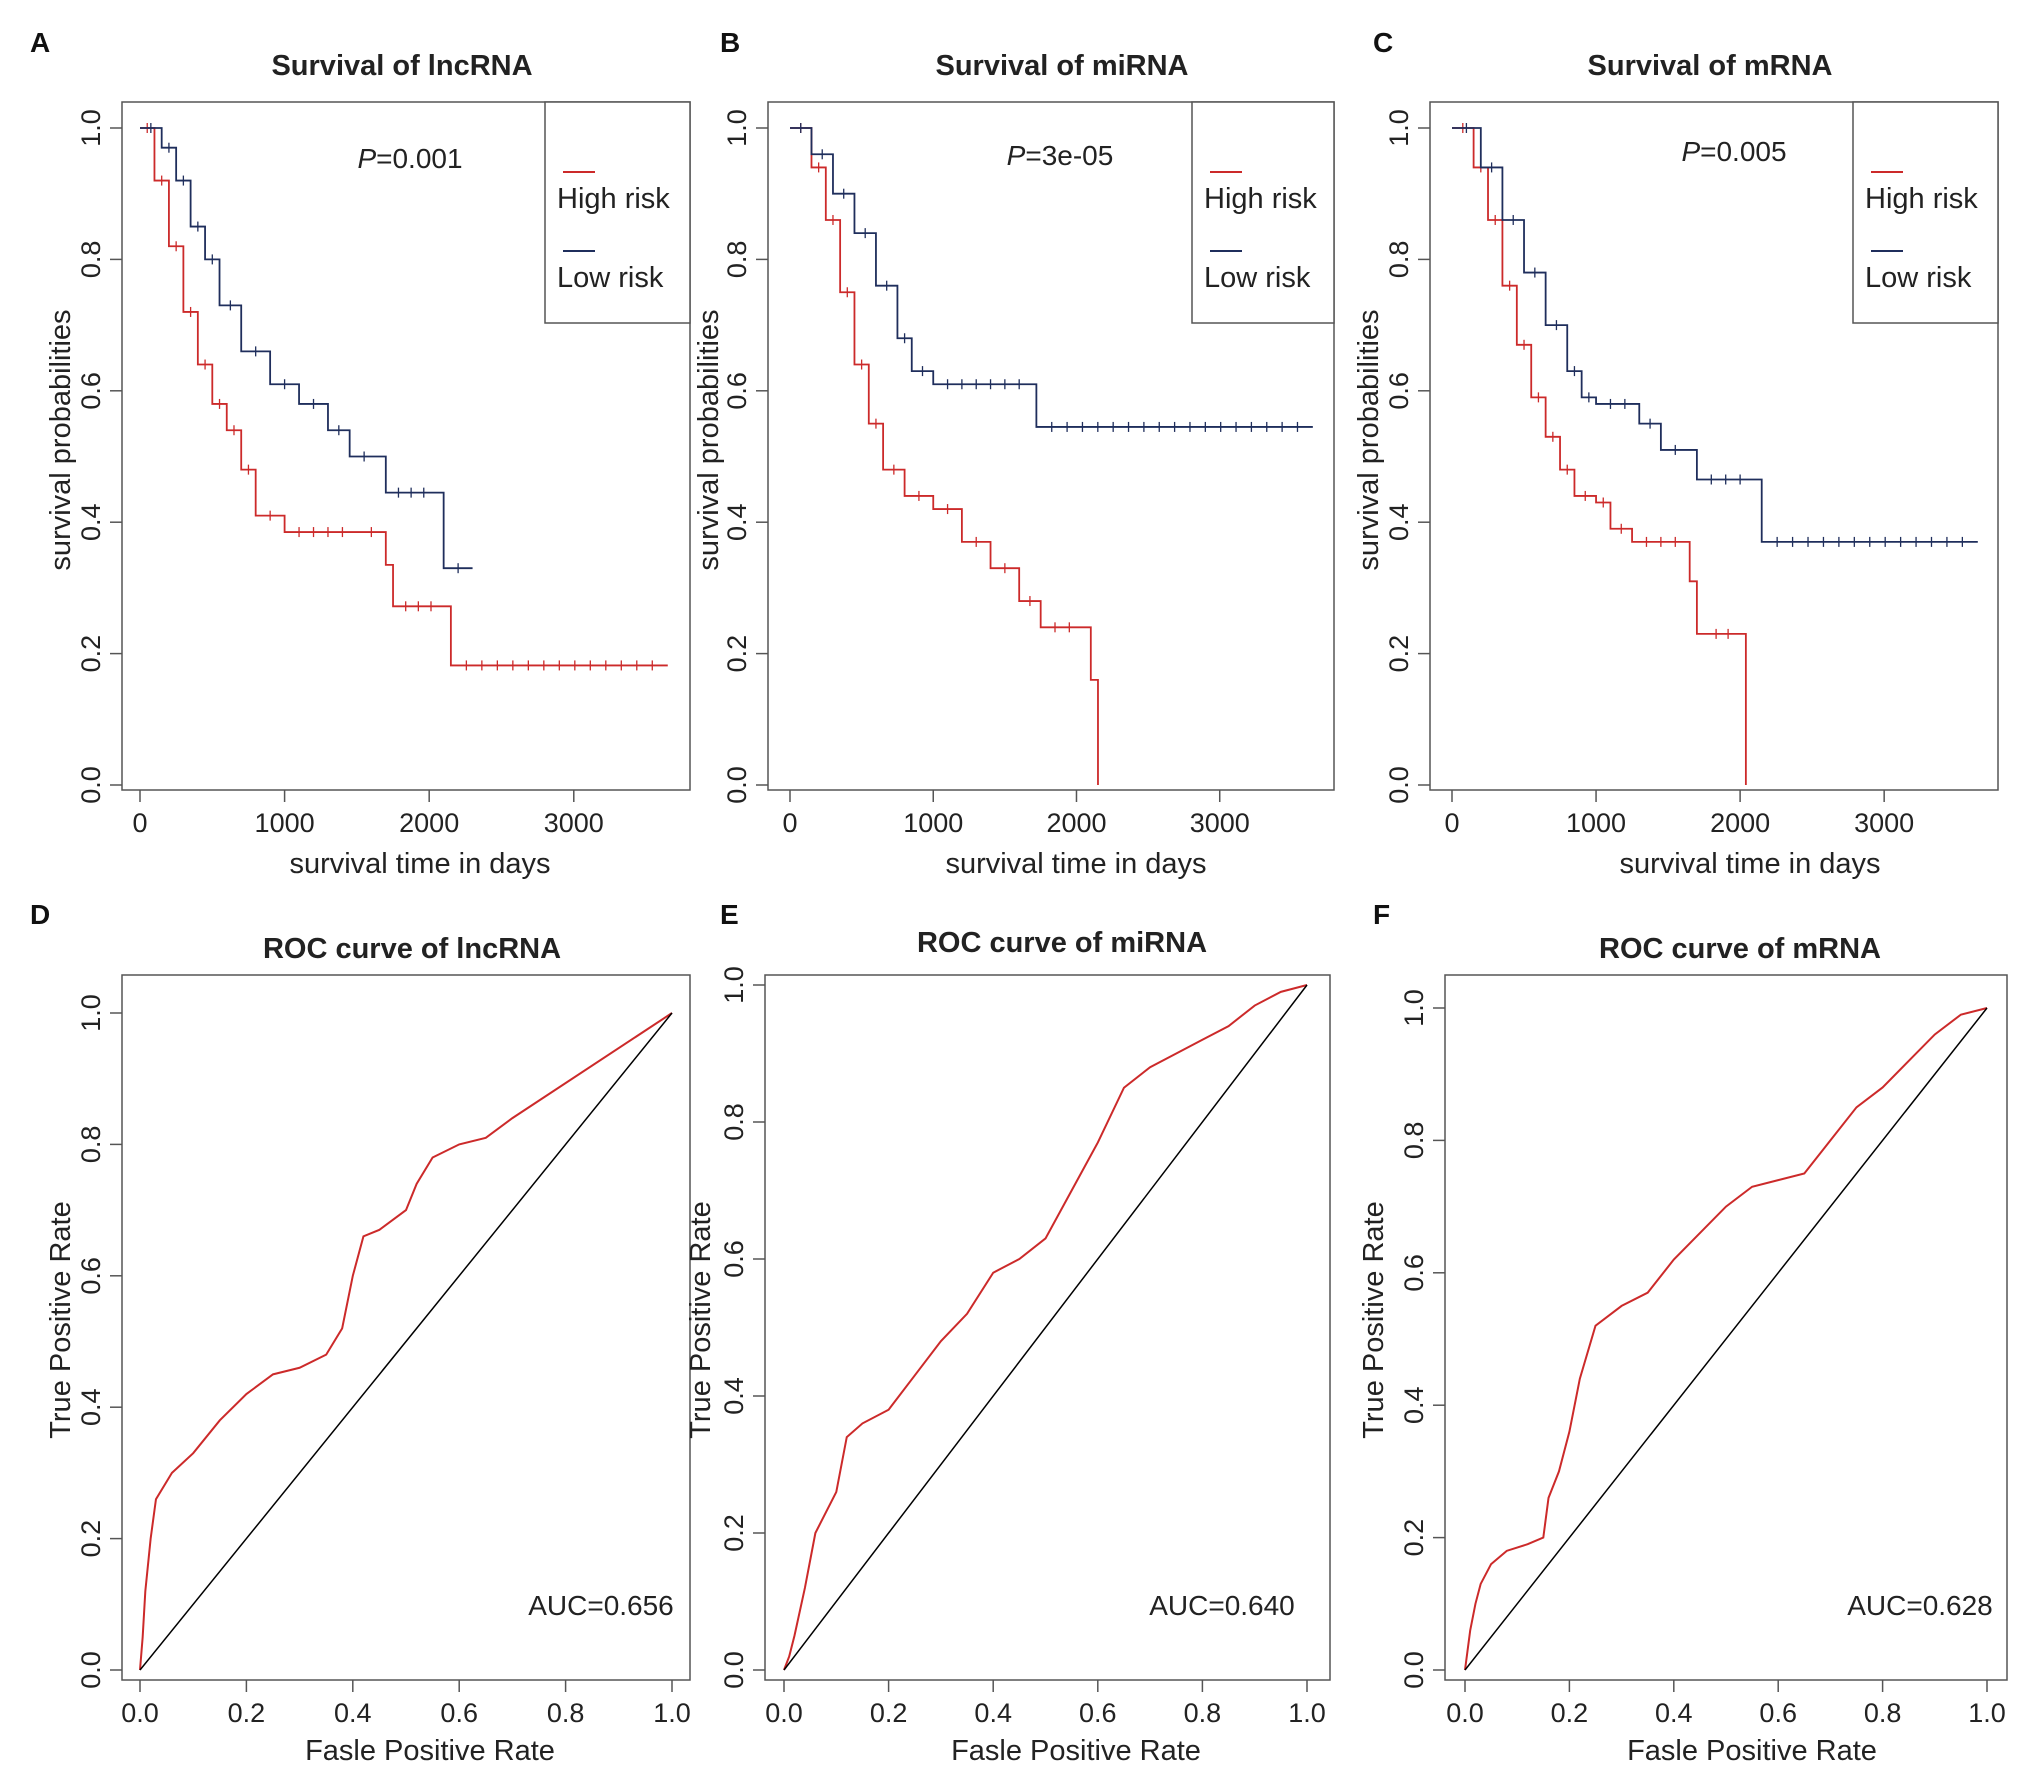 The image size is (2033, 1779). What do you see at coordinates (1733, 151) in the screenshot?
I see `p-value-annotation: P=0.005` at bounding box center [1733, 151].